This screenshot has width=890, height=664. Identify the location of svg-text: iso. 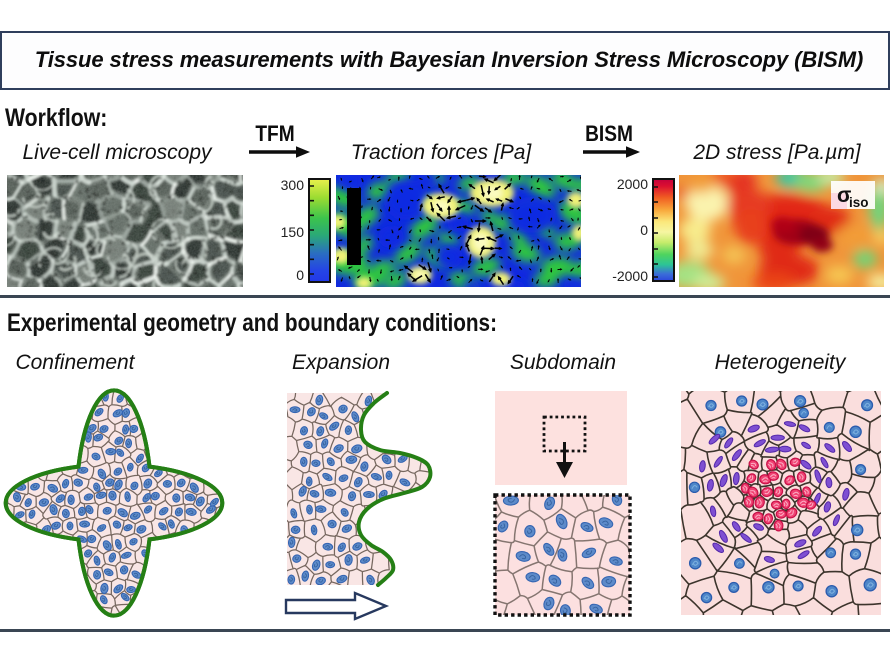
(859, 202).